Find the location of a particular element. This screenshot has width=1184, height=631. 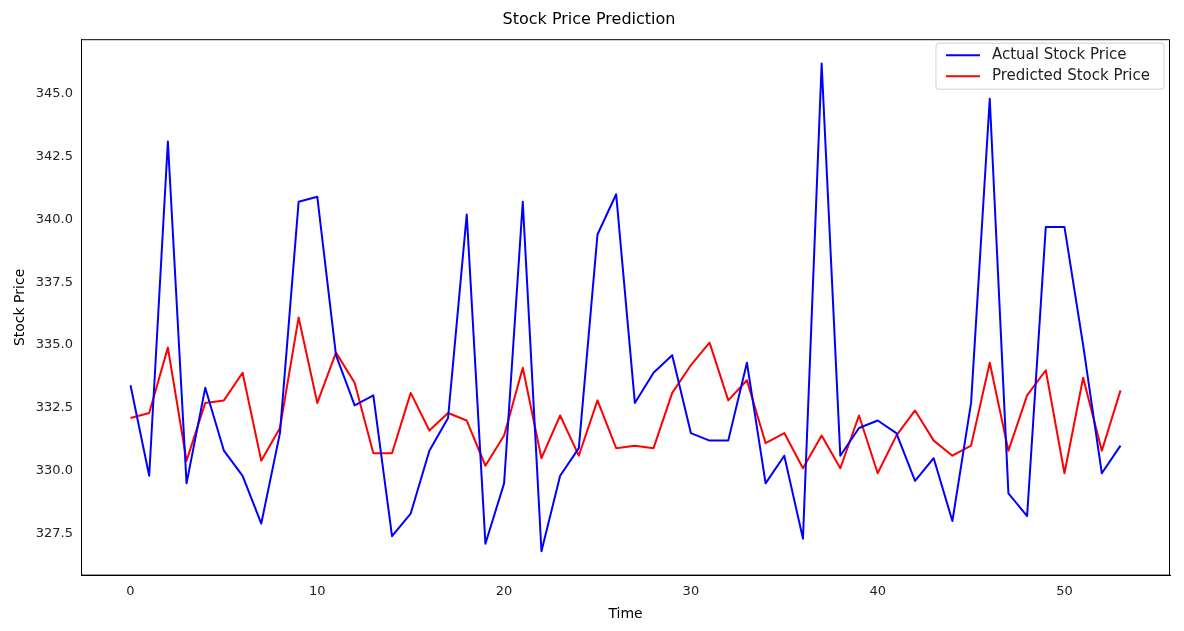

legend-label: Predicted Stock Price is located at coordinates (1071, 75).